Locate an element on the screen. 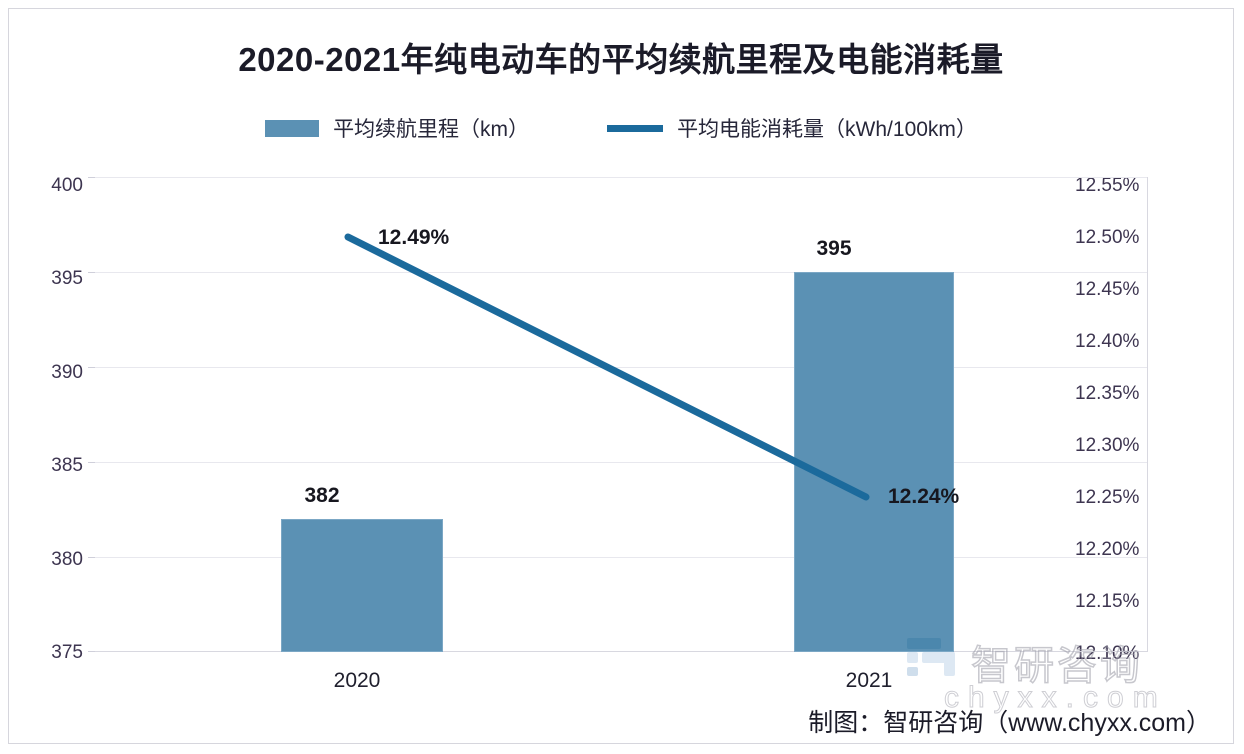  y-axis-right-tick: 12.55% is located at coordinates (1107, 185).